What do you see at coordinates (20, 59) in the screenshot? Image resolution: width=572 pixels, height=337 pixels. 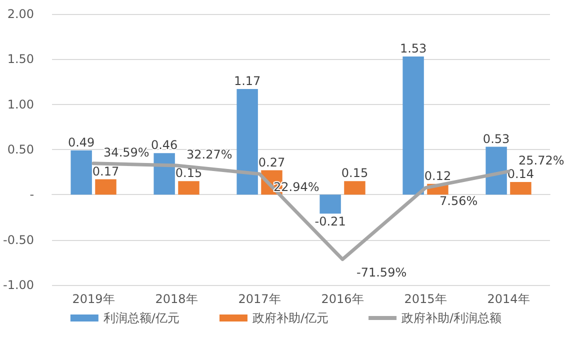 I see `y-tick-label: 1.50` at bounding box center [20, 59].